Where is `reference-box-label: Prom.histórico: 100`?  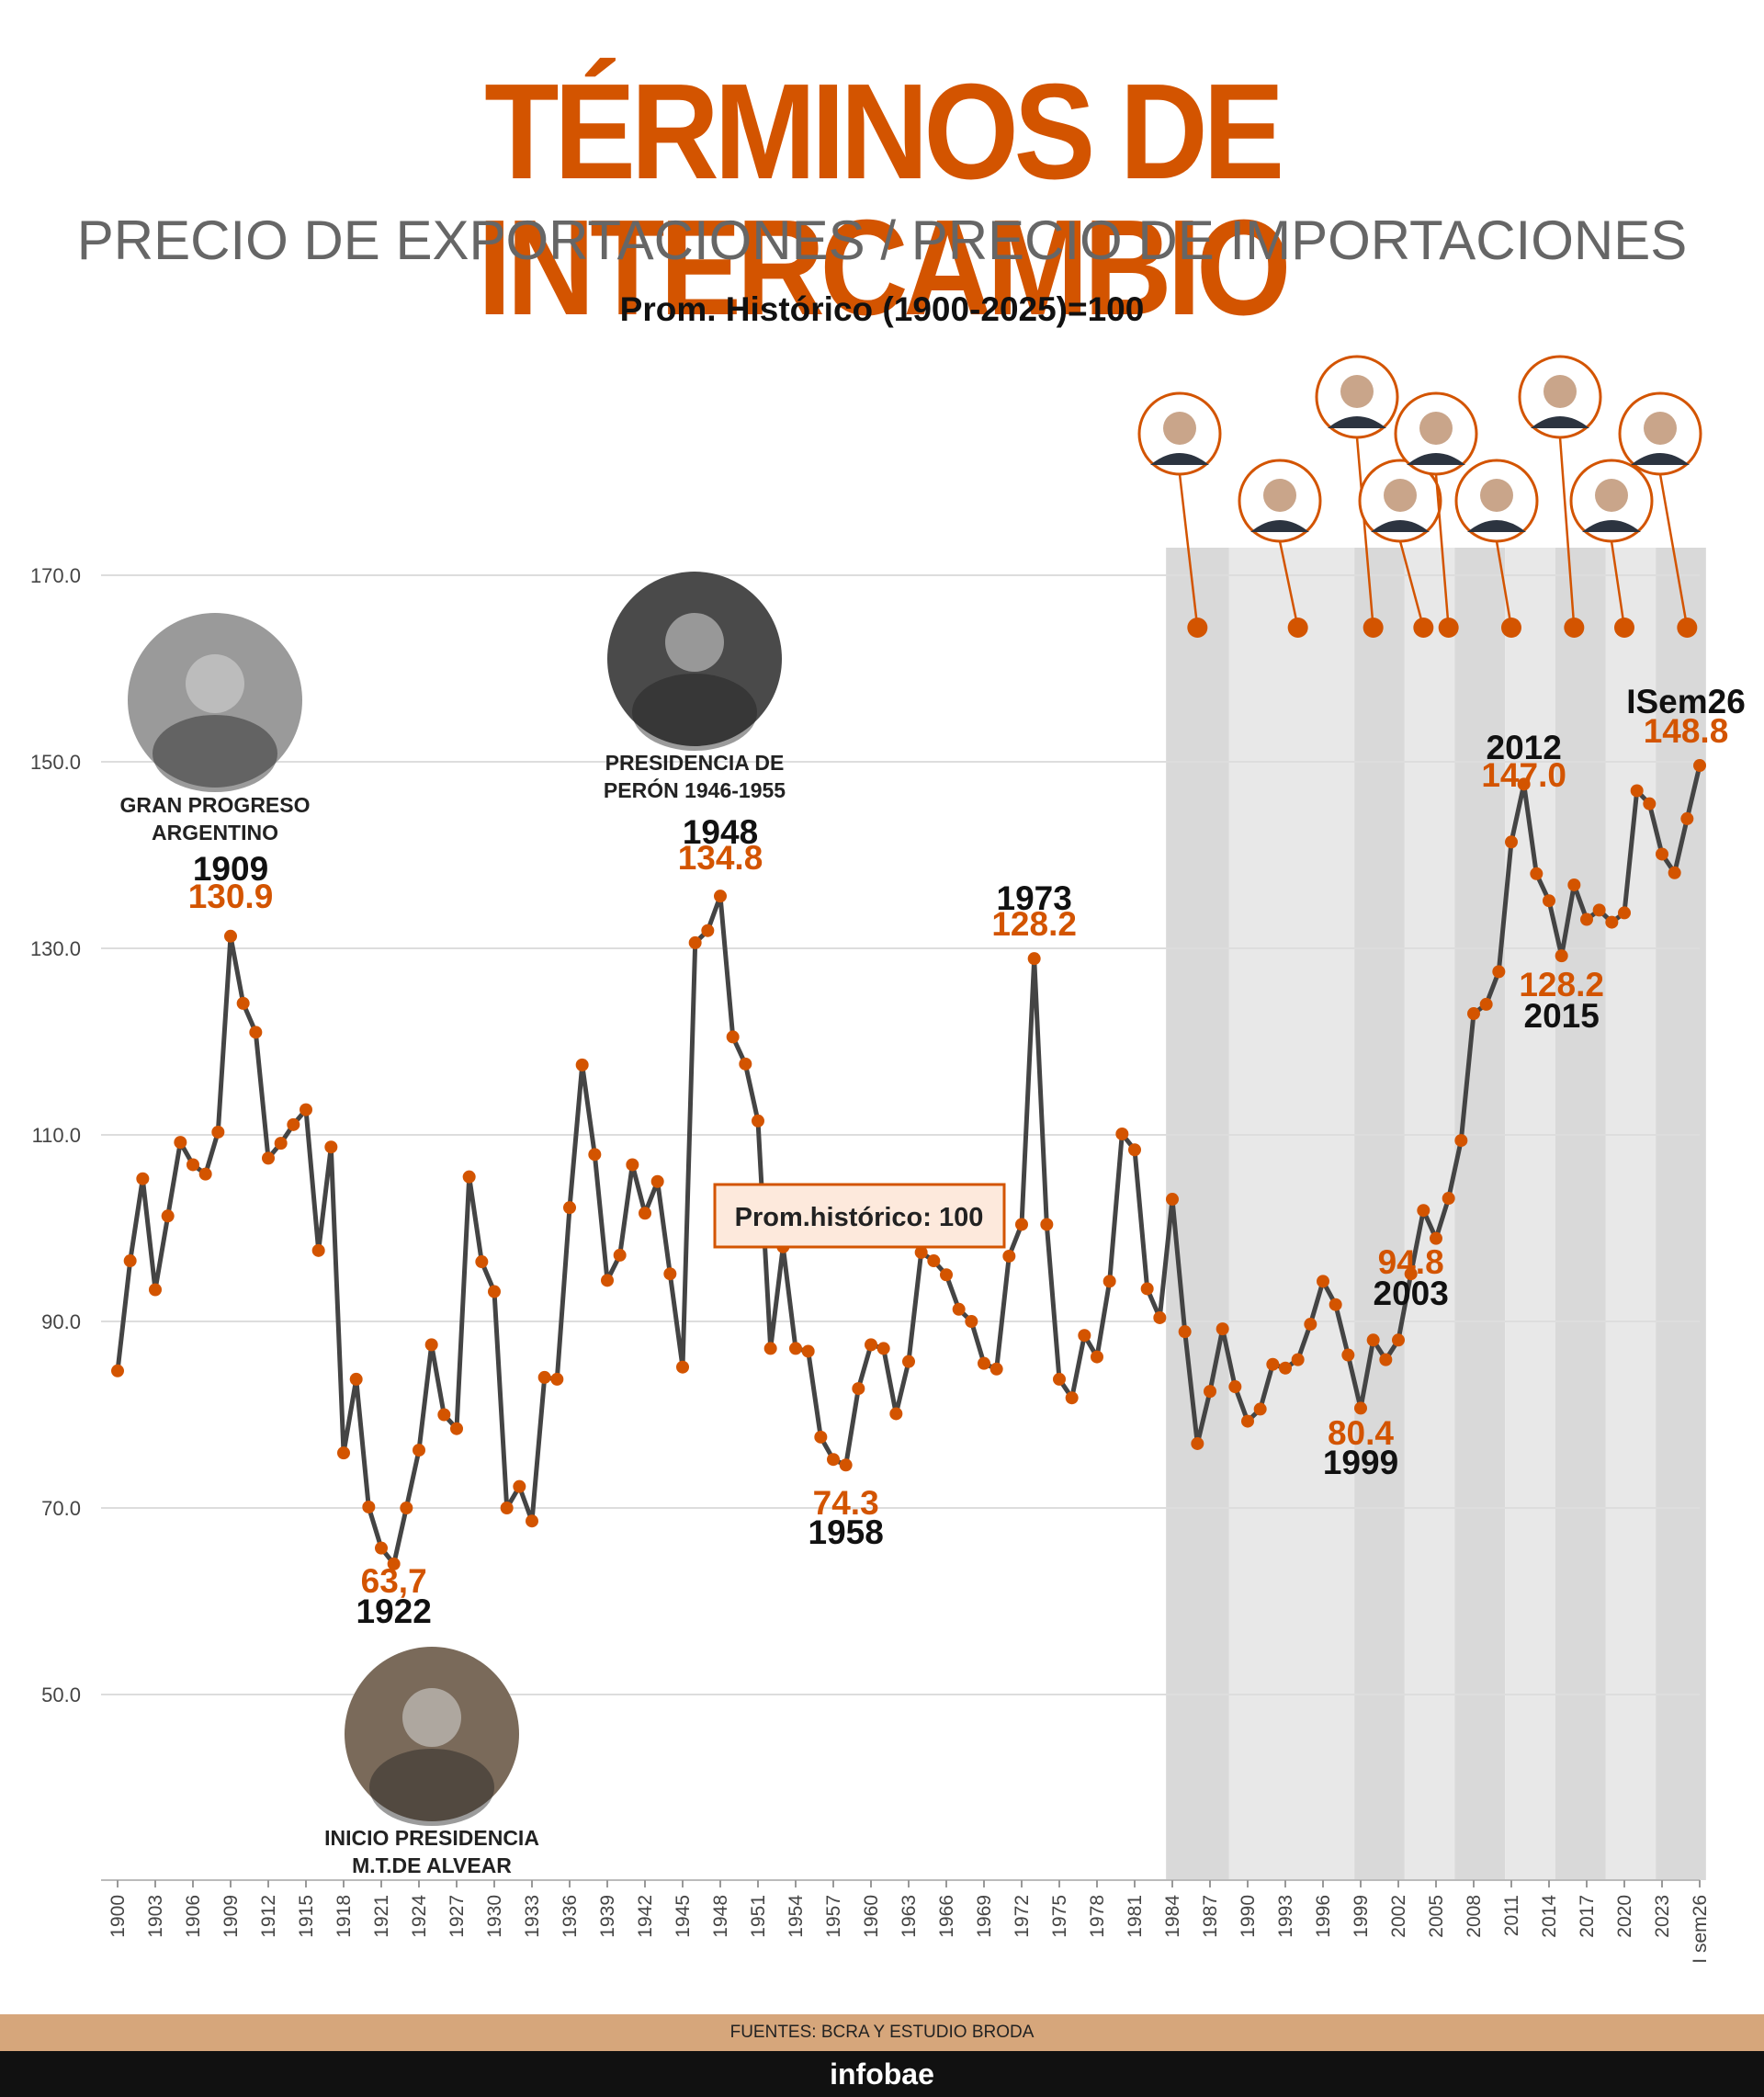 reference-box-label: Prom.histórico: 100 is located at coordinates (860, 1217).